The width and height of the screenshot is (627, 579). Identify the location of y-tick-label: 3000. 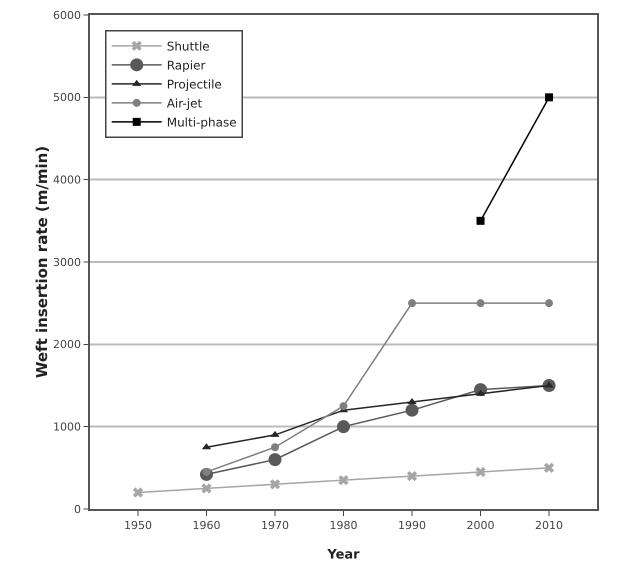
(67, 262).